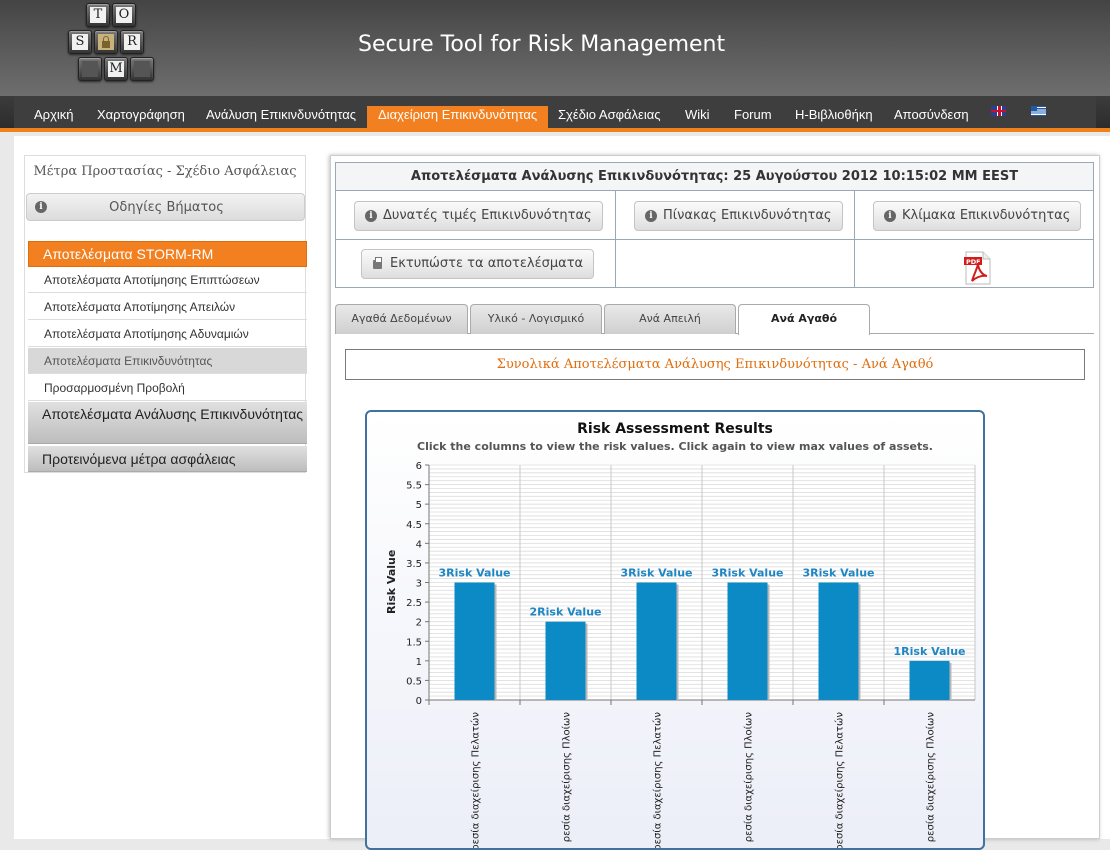  Describe the element at coordinates (675, 429) in the screenshot. I see `chart-title: Risk Assessment Results` at that location.